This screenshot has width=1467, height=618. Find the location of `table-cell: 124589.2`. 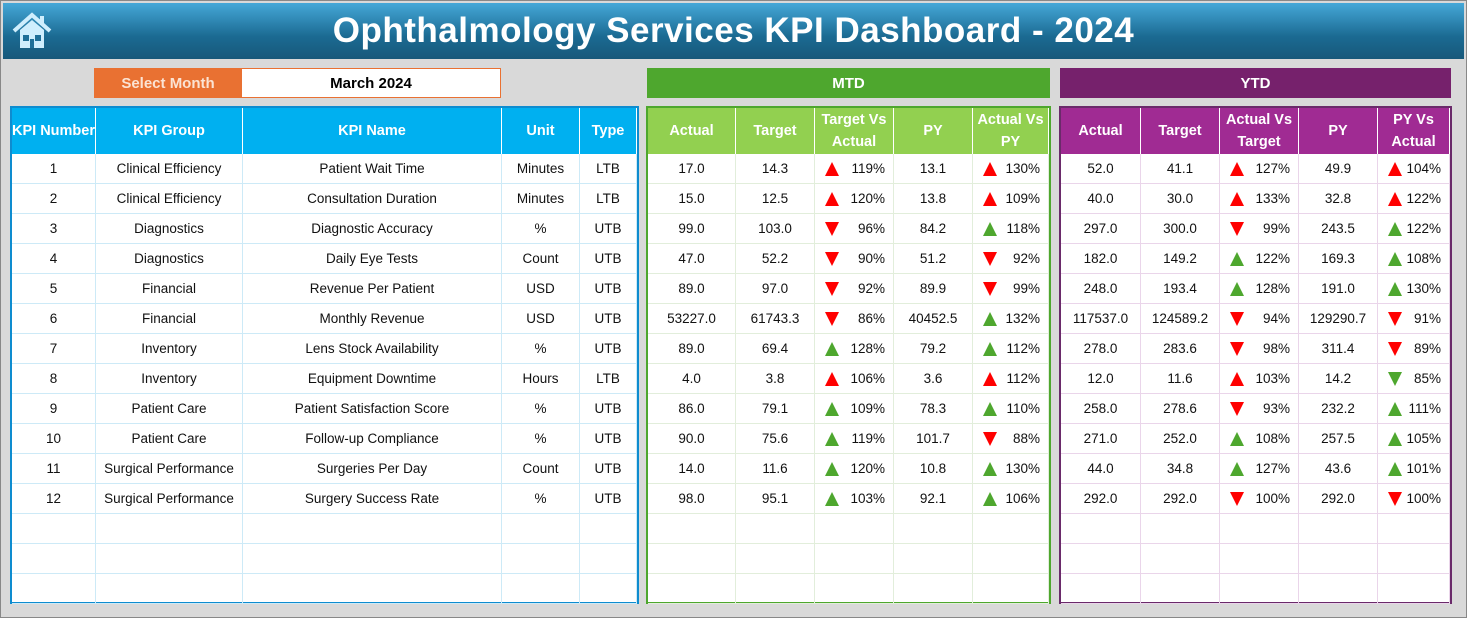

table-cell: 124589.2 is located at coordinates (1180, 319).